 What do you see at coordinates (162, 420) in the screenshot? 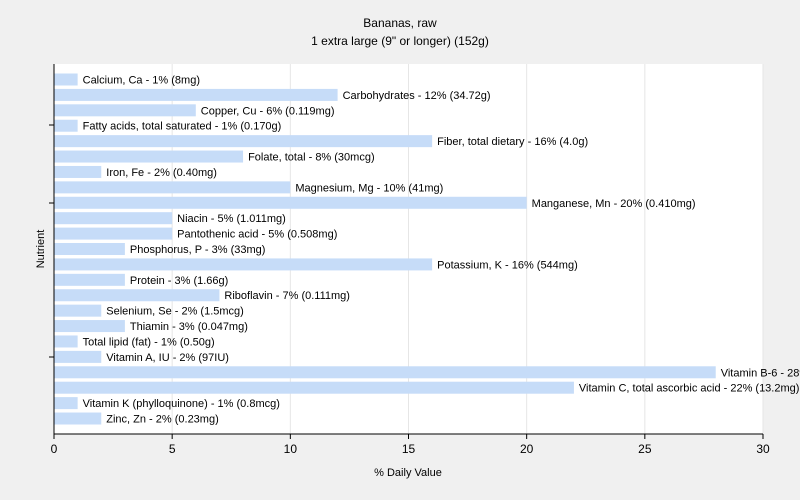
I see `bar-label: Zinc, Zn - 2% (0.23mg)` at bounding box center [162, 420].